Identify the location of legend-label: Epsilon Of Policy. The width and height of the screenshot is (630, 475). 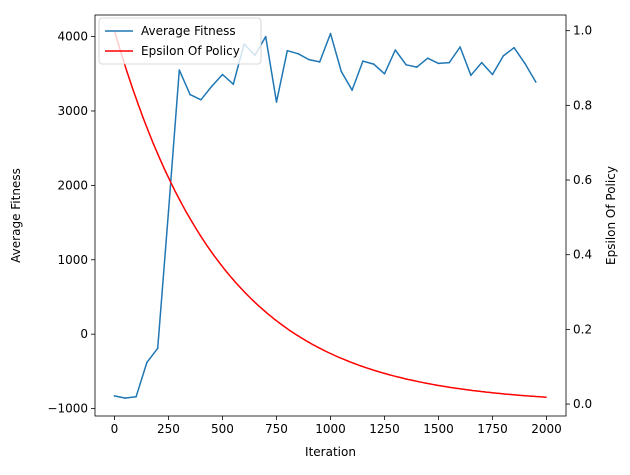
(190, 51).